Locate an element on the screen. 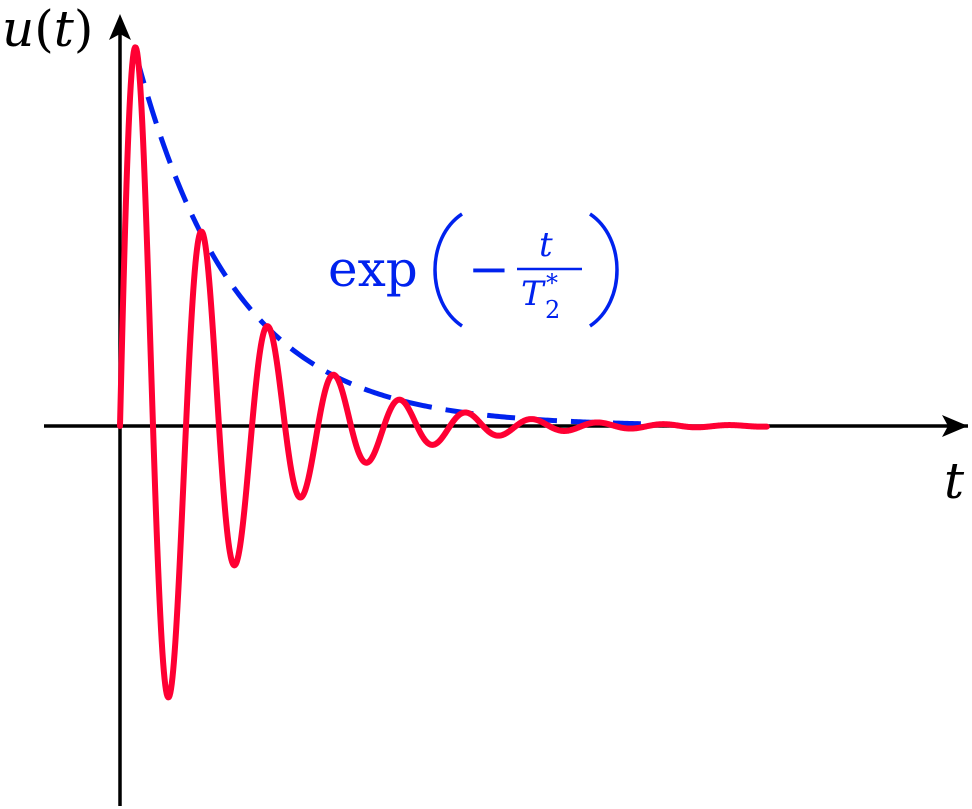 The width and height of the screenshot is (972, 809). x-axis-label: t is located at coordinates (954, 481).